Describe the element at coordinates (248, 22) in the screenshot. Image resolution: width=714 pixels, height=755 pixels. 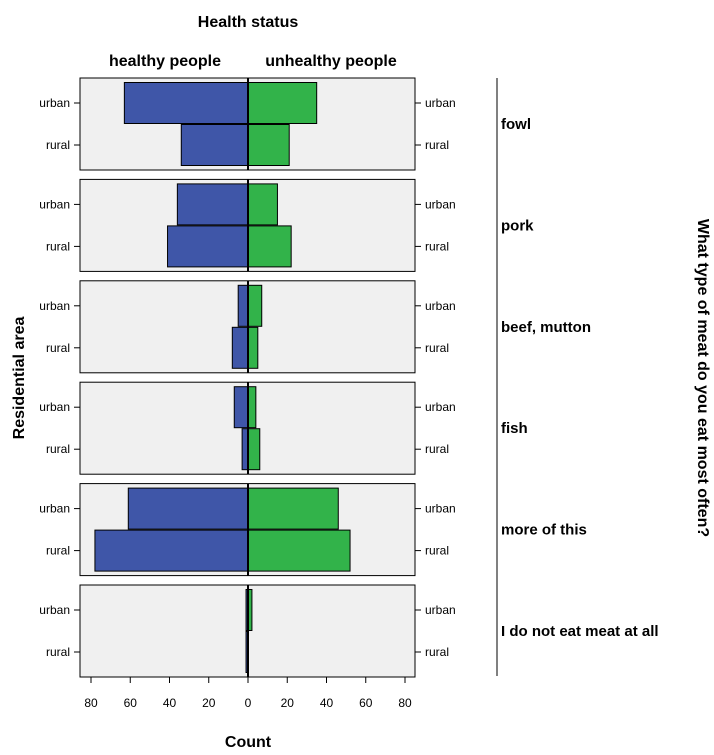
I see `chart-title: Health status` at that location.